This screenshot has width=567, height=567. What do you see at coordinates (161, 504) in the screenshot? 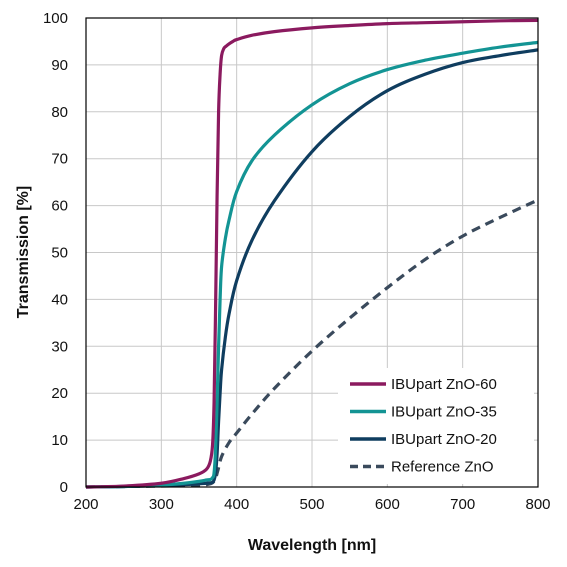
I see `x-tick-label: 300` at bounding box center [161, 504].